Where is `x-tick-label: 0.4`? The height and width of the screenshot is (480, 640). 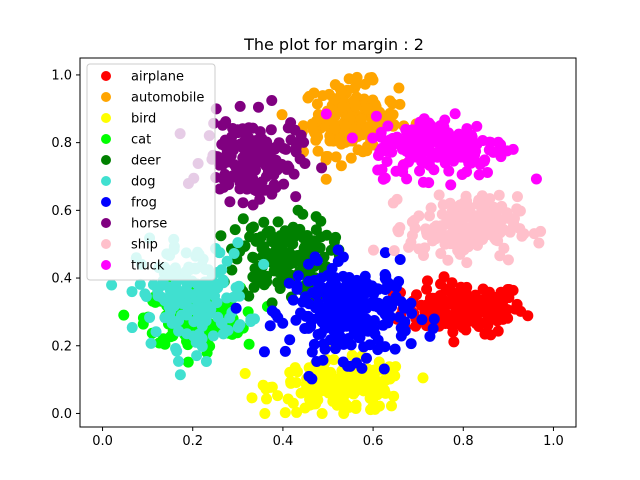
x-tick-label: 0.4 is located at coordinates (283, 441).